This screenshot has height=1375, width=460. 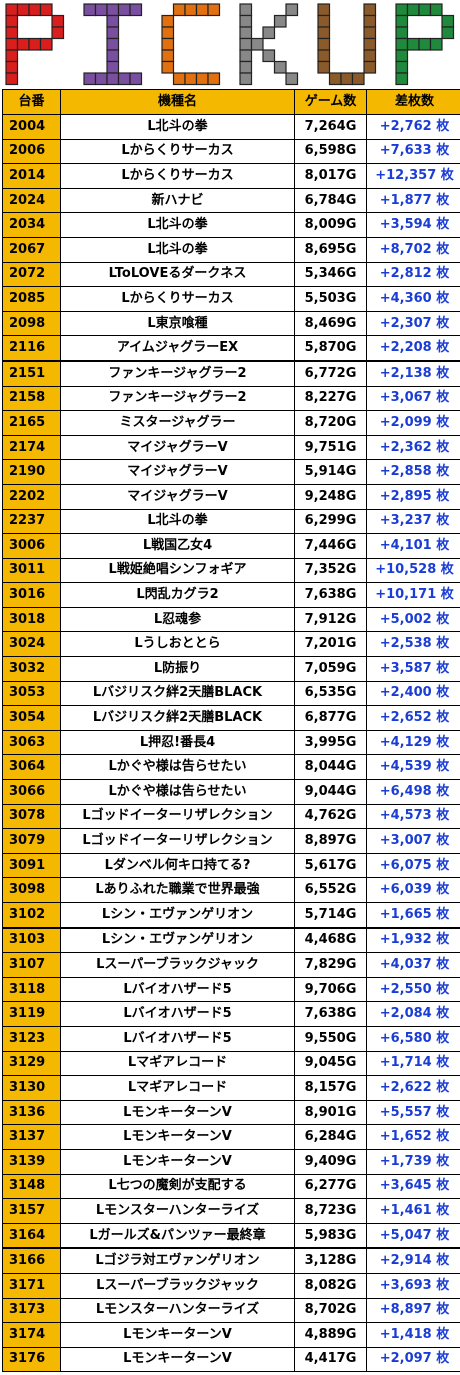 What do you see at coordinates (413, 1137) in the screenshot?
I see `coin-difference: +1,652 枚` at bounding box center [413, 1137].